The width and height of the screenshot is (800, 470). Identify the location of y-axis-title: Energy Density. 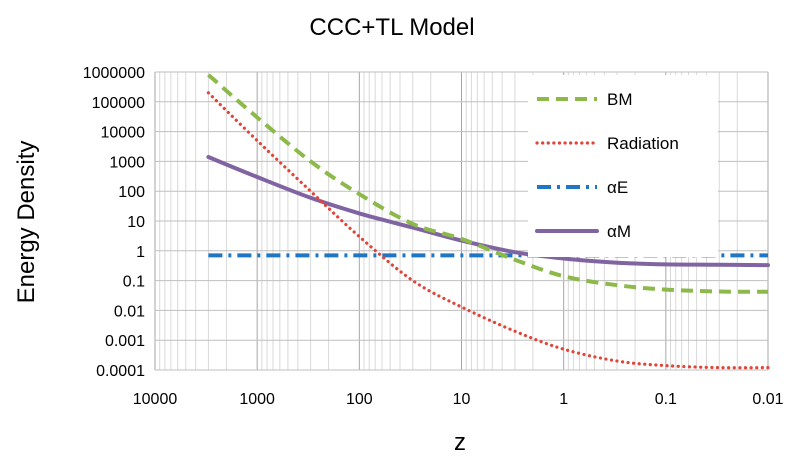
(26, 222).